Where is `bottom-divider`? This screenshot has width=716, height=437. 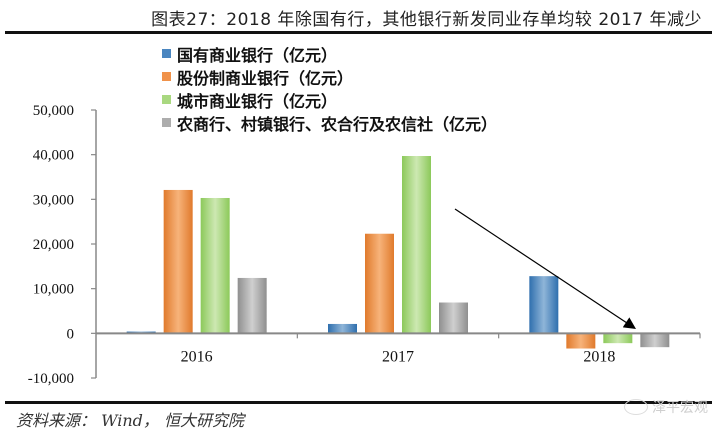 bottom-divider is located at coordinates (358, 402).